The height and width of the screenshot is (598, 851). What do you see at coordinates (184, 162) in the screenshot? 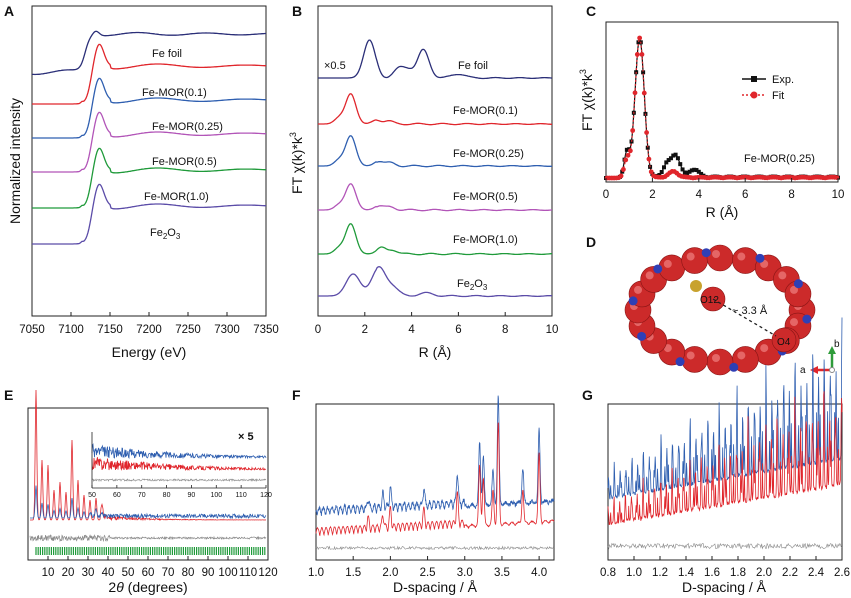
I see `panel-a-label-0-5: Fe-MOR(0.5)` at bounding box center [184, 162].